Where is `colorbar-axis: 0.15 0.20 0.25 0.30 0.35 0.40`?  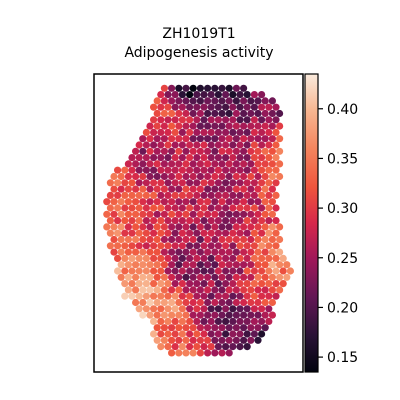
colorbar-axis: 0.15 0.20 0.25 0.30 0.35 0.40 is located at coordinates (338, 234).